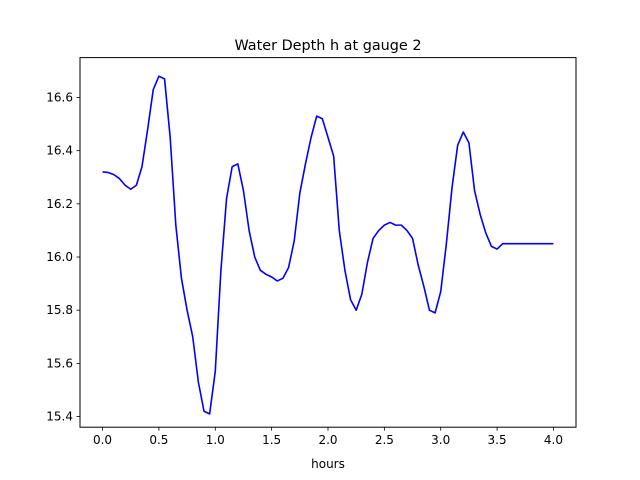 The height and width of the screenshot is (480, 640). I want to click on x-axis-label: hours, so click(328, 464).